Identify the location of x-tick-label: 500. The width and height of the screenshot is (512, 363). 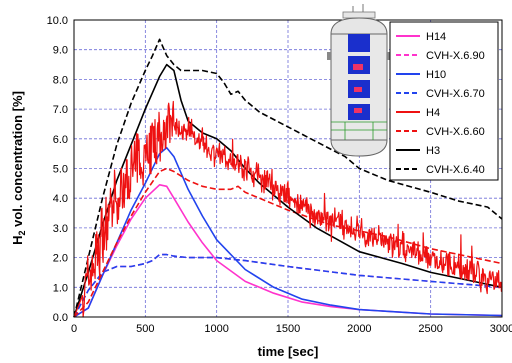
(145, 329).